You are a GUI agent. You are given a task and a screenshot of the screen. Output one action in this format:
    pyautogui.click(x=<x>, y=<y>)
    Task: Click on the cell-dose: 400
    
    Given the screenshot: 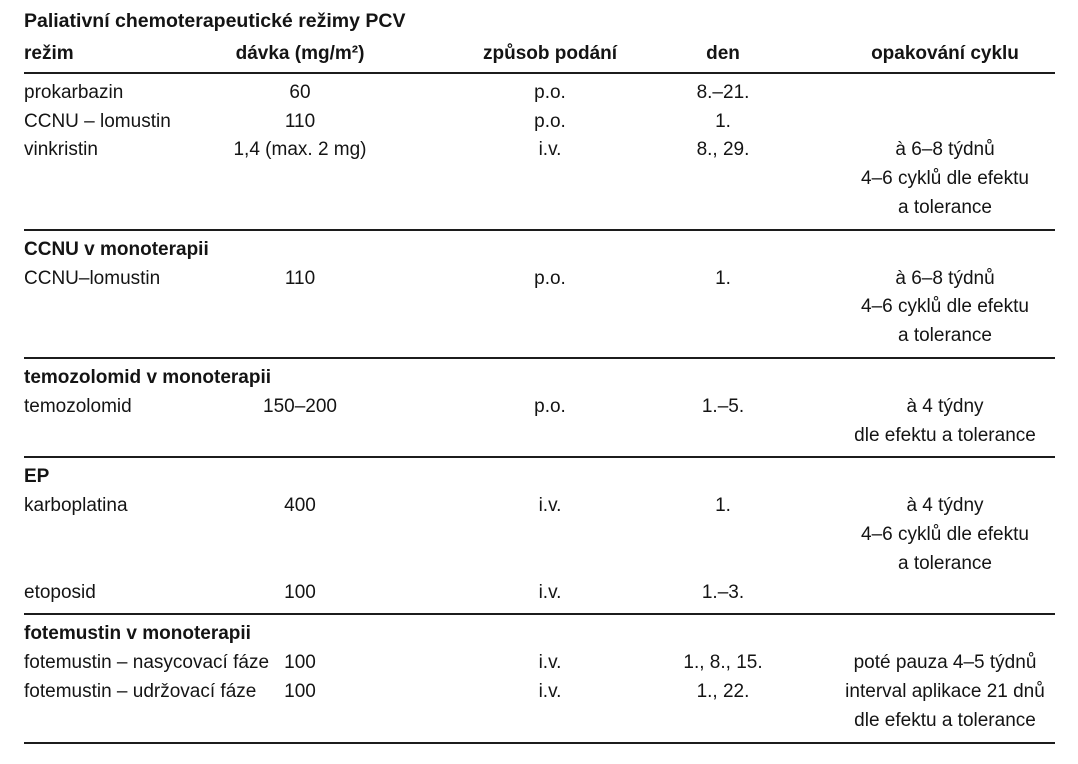 What is the action you would take?
    pyautogui.click(x=300, y=506)
    